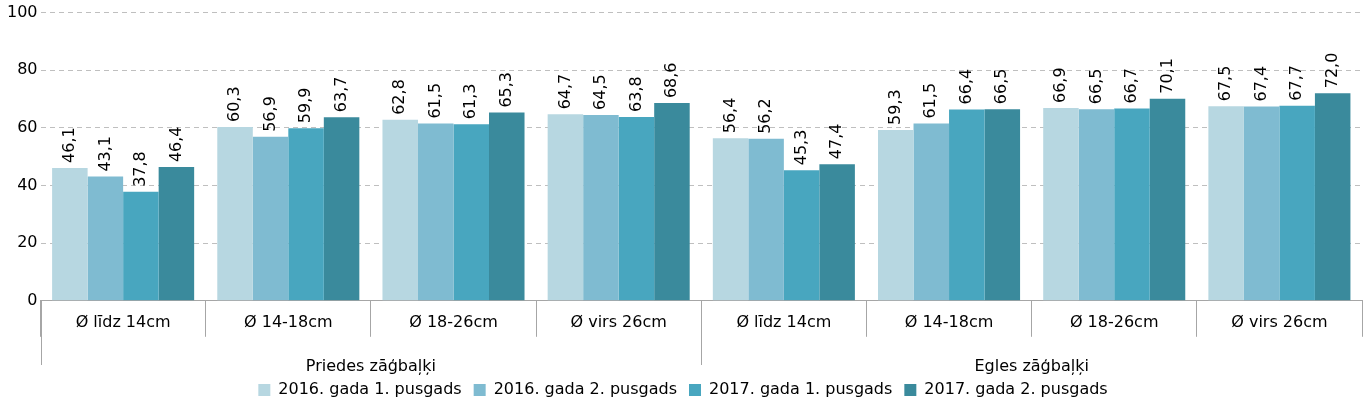  What do you see at coordinates (1016, 389) in the screenshot?
I see `legend-label: 2017. gada 2. pusgads` at bounding box center [1016, 389].